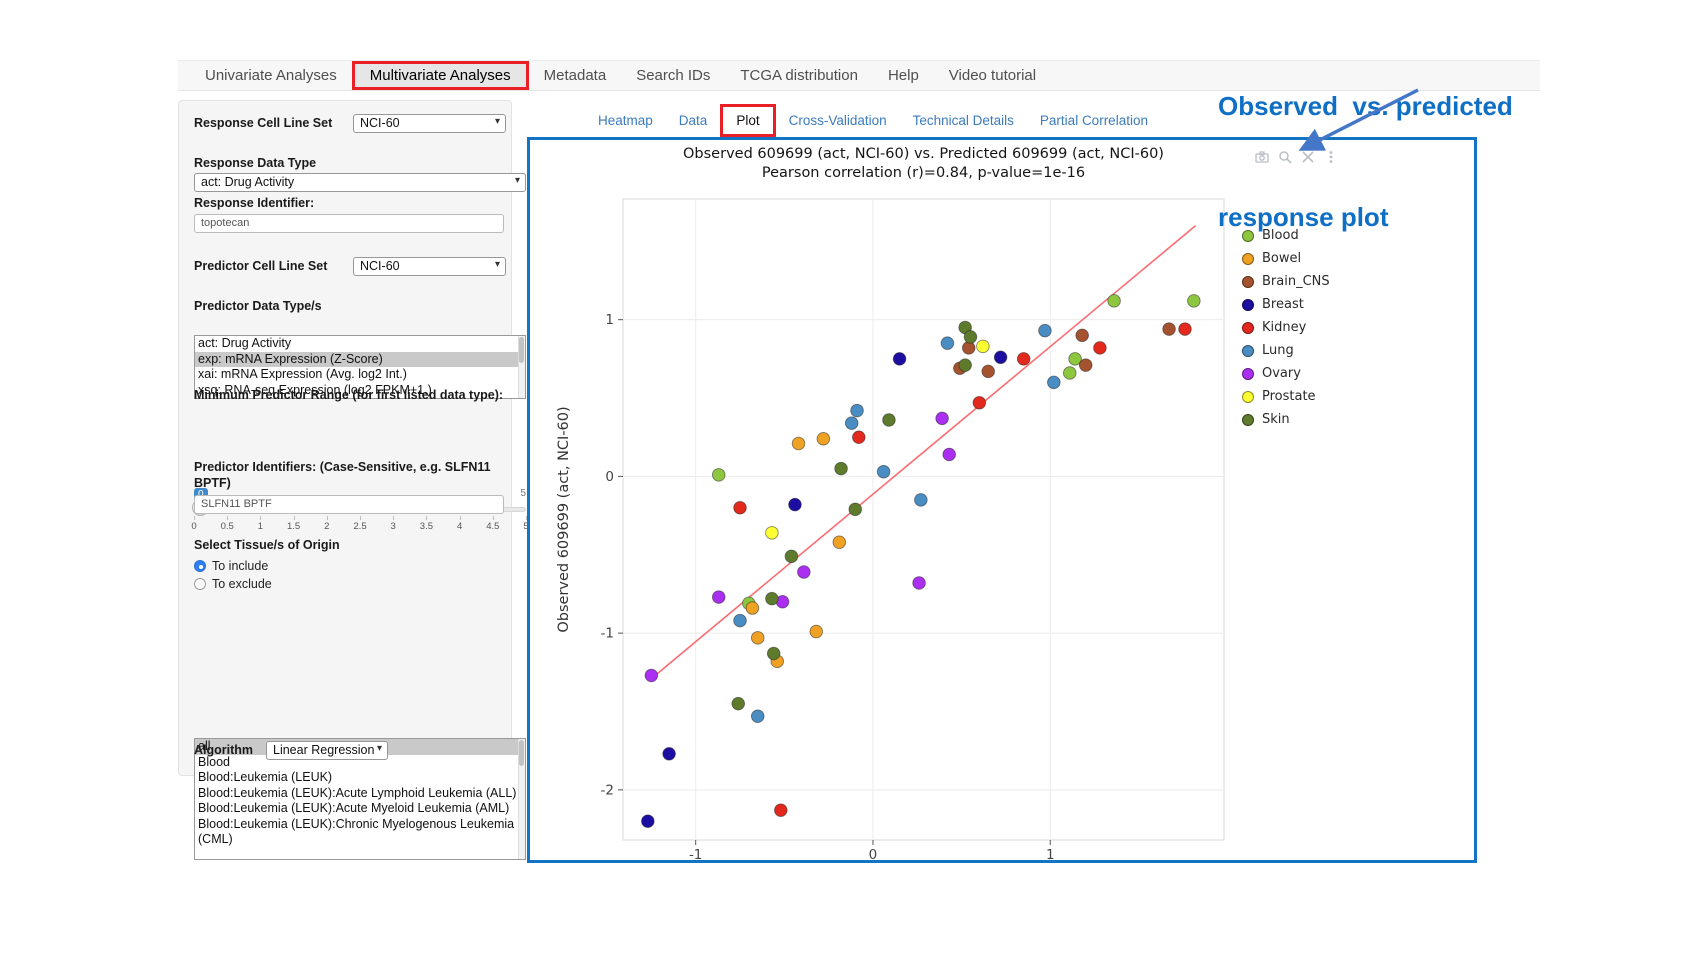 The height and width of the screenshot is (956, 1700). Describe the element at coordinates (349, 223) in the screenshot. I see `response-identifier-input` at that location.